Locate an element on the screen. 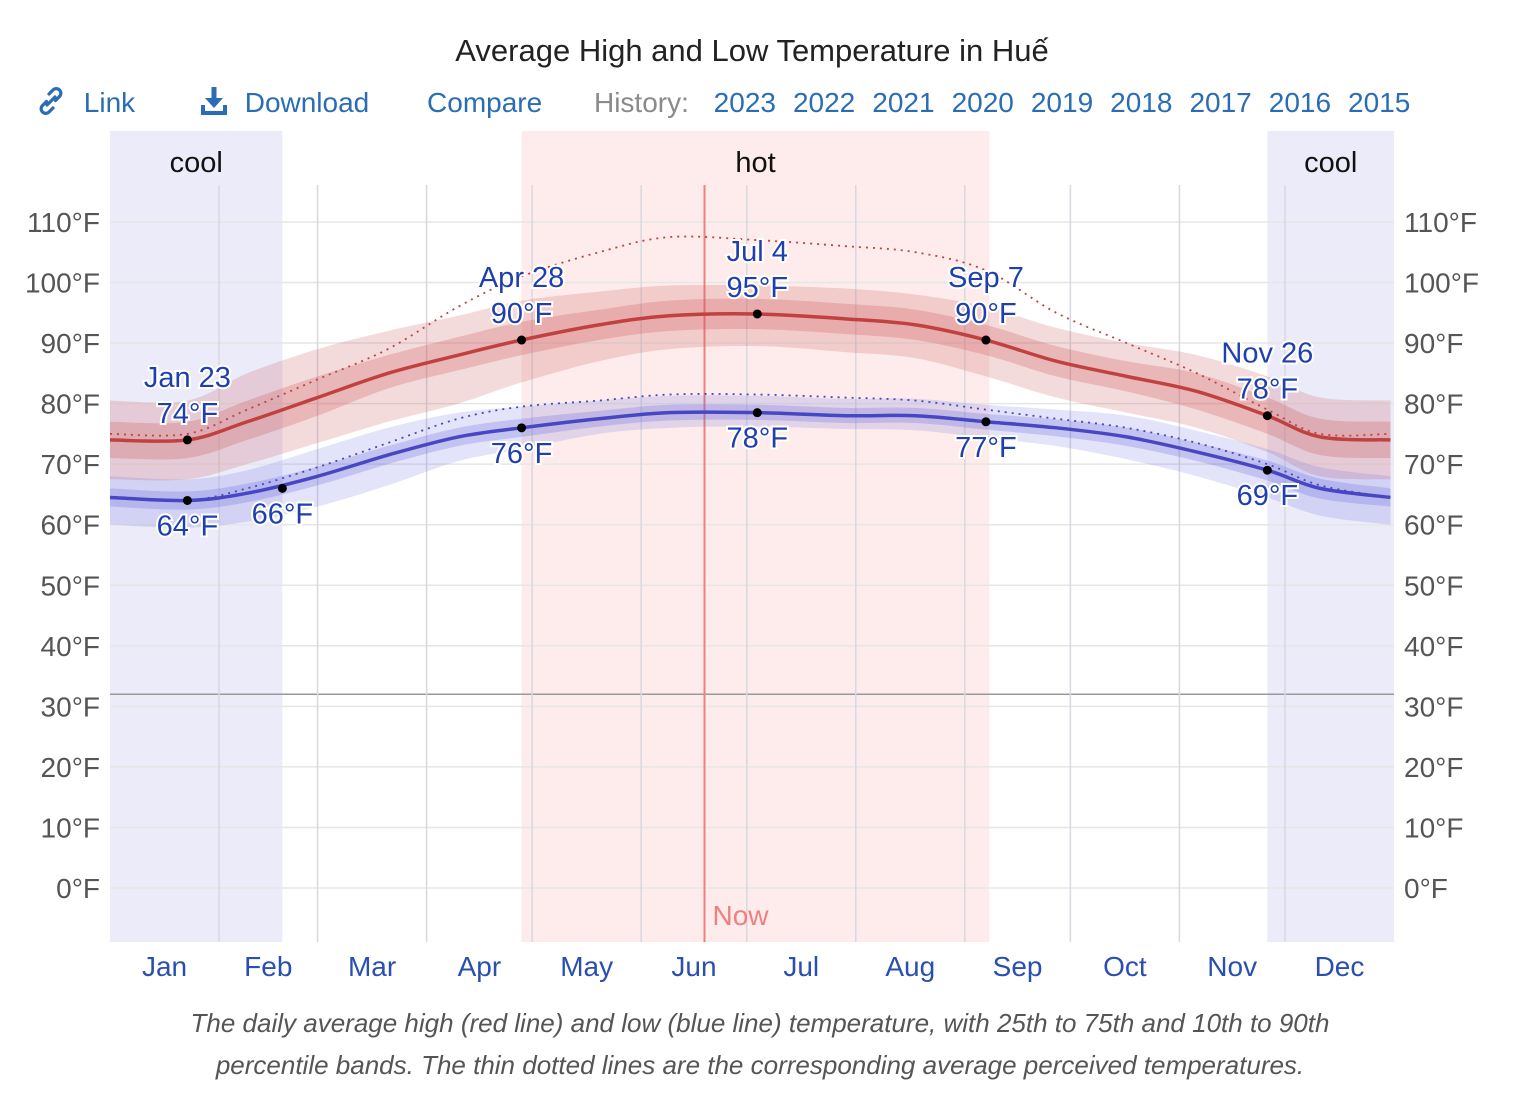 This screenshot has width=1518, height=1104. annotation-value: 77°F is located at coordinates (986, 448).